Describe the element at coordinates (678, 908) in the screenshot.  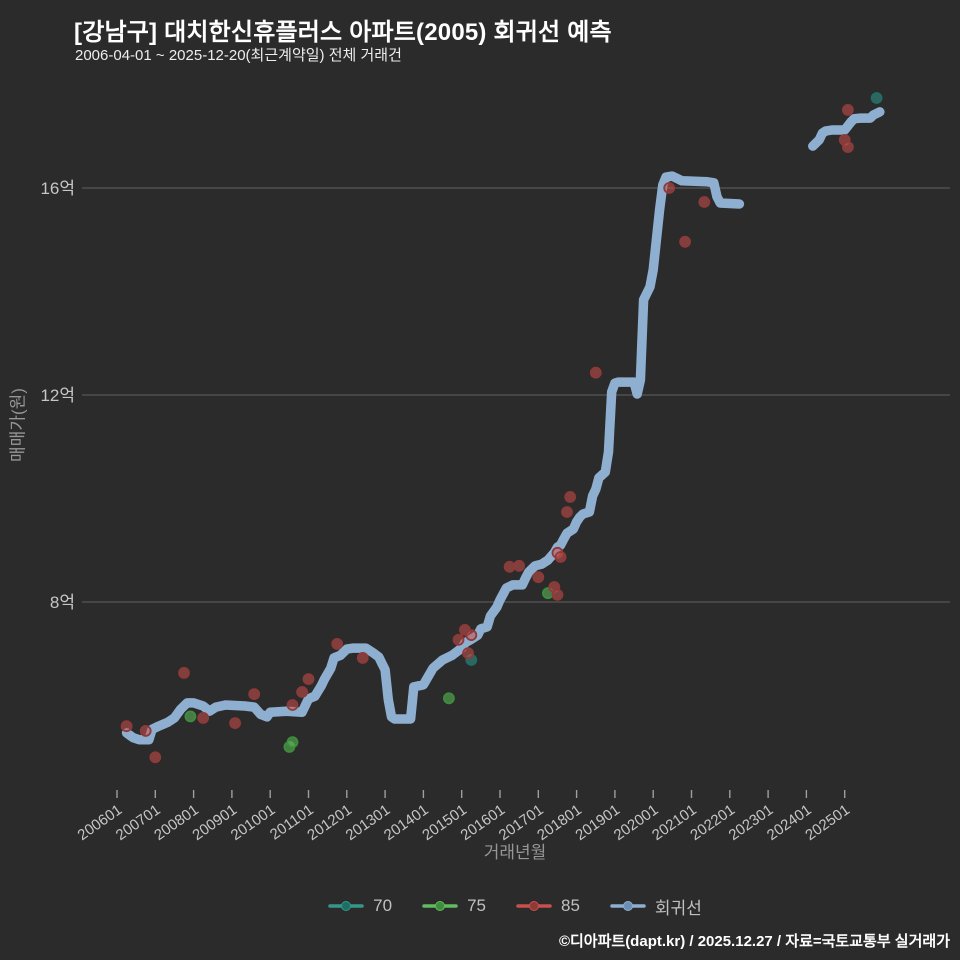
I see `legend-label: 회귀선` at that location.